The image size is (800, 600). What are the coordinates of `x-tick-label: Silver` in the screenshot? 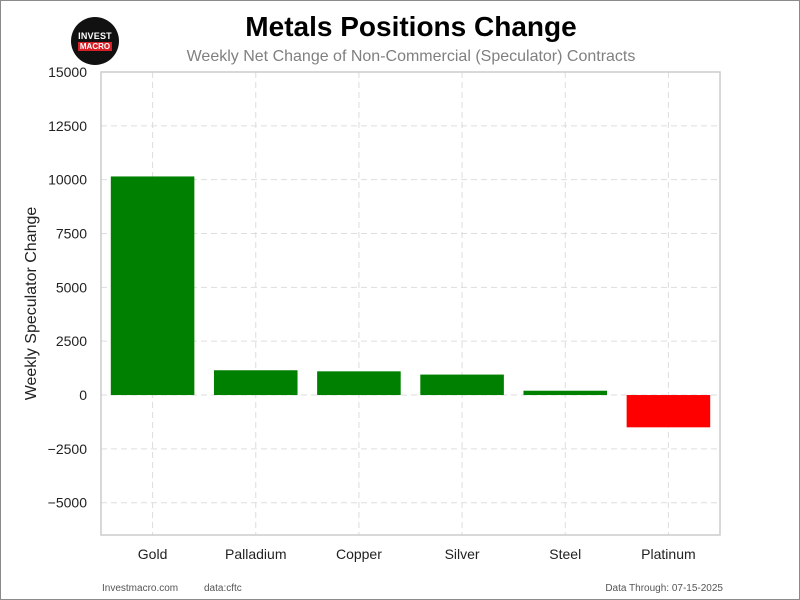 It's located at (462, 554).